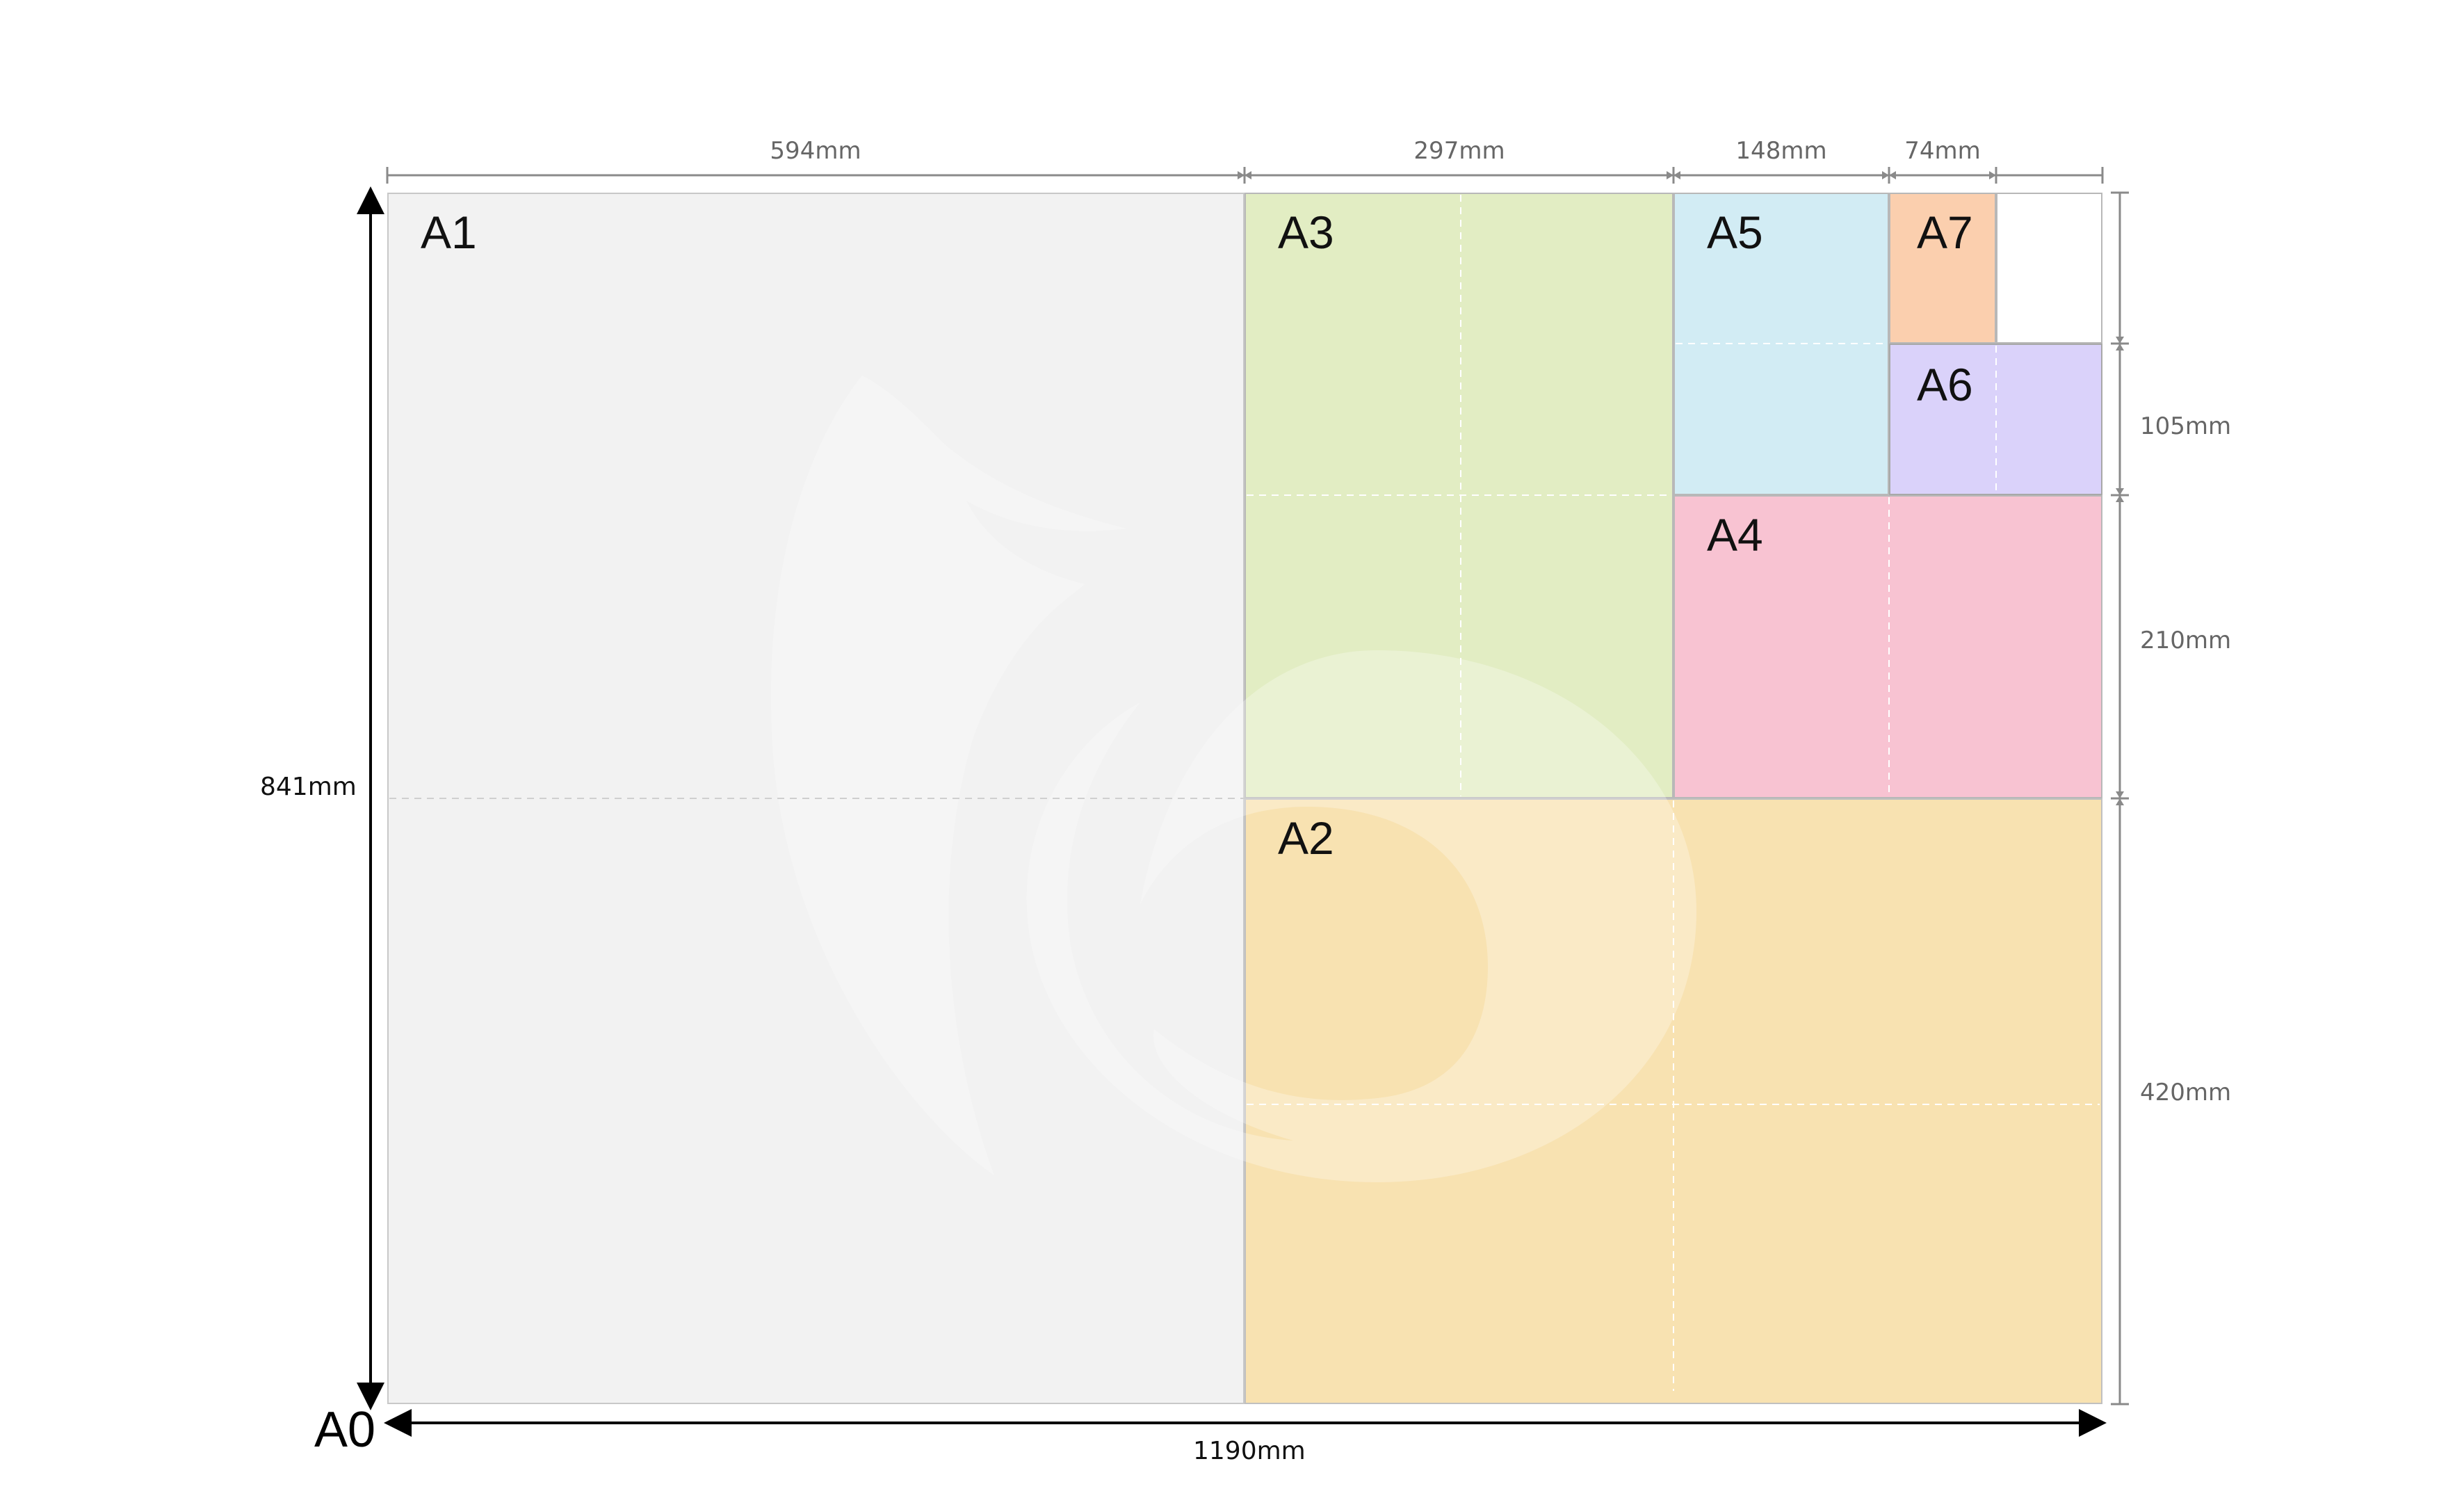  Describe the element at coordinates (1887, 646) in the screenshot. I see `sheet-a4: A4` at that location.